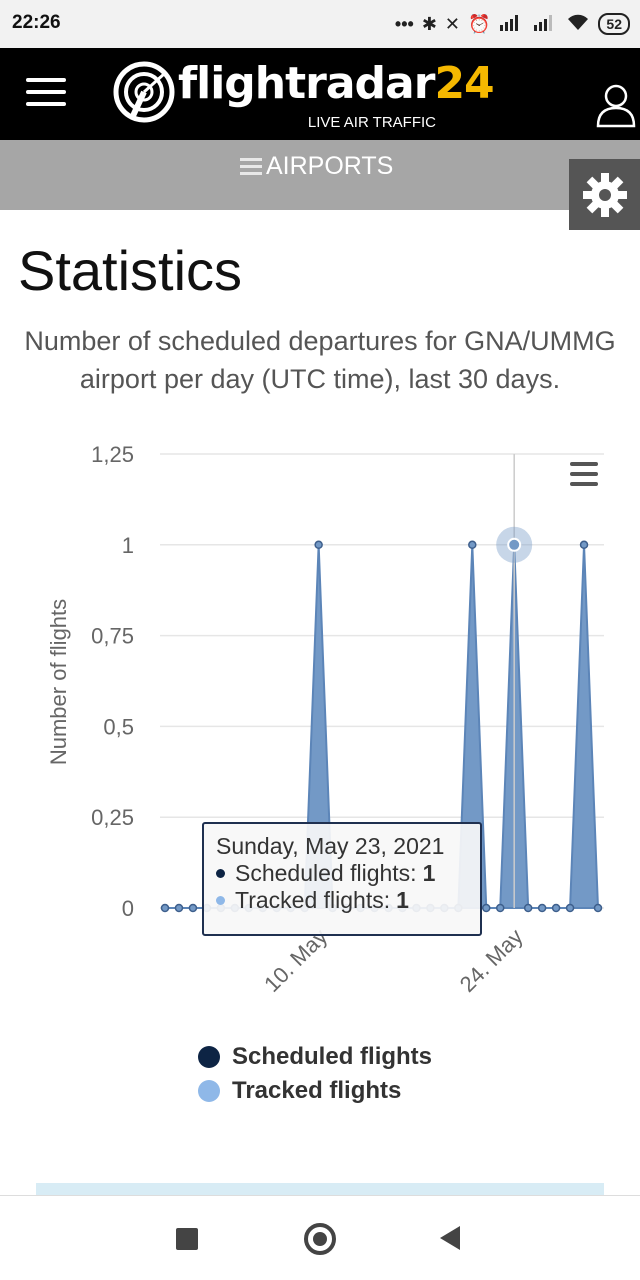  I want to click on app-header: flightradar24 LIVE AIR TRAFFIC, so click(320, 94).